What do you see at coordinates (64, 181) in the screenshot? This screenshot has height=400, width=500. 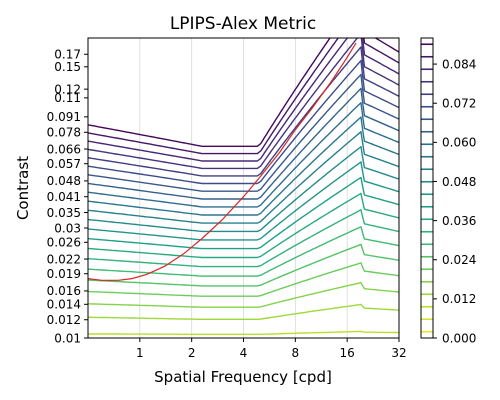 I see `y-tick-label-10: 0.048` at bounding box center [64, 181].